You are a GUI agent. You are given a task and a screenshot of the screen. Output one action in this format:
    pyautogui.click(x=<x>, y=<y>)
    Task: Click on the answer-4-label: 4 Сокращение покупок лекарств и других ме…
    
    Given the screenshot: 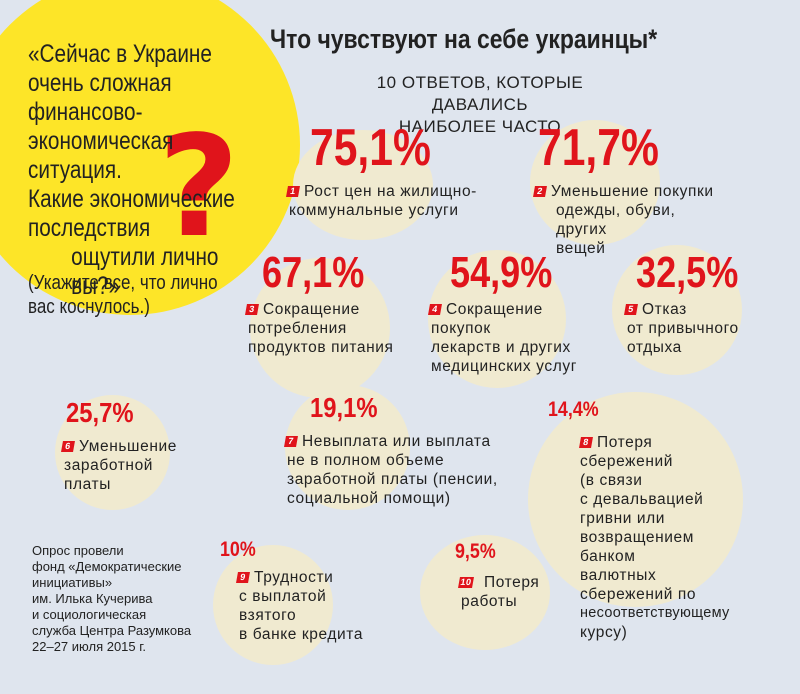 What is the action you would take?
    pyautogui.click(x=502, y=338)
    